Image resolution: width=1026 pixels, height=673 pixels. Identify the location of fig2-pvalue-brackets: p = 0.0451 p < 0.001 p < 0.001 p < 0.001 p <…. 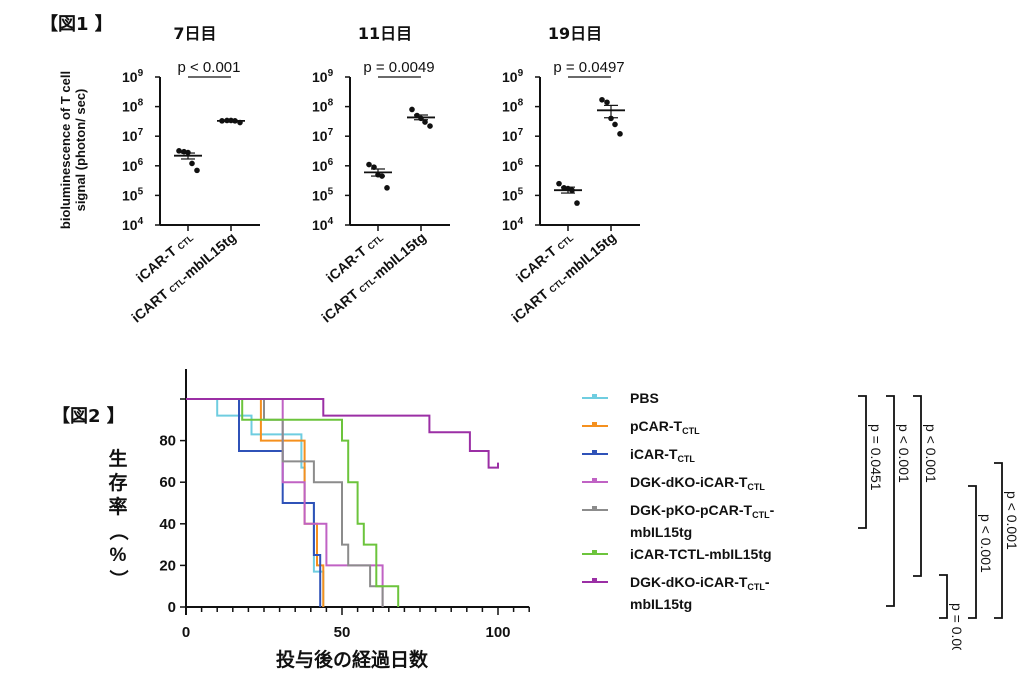
(939, 522).